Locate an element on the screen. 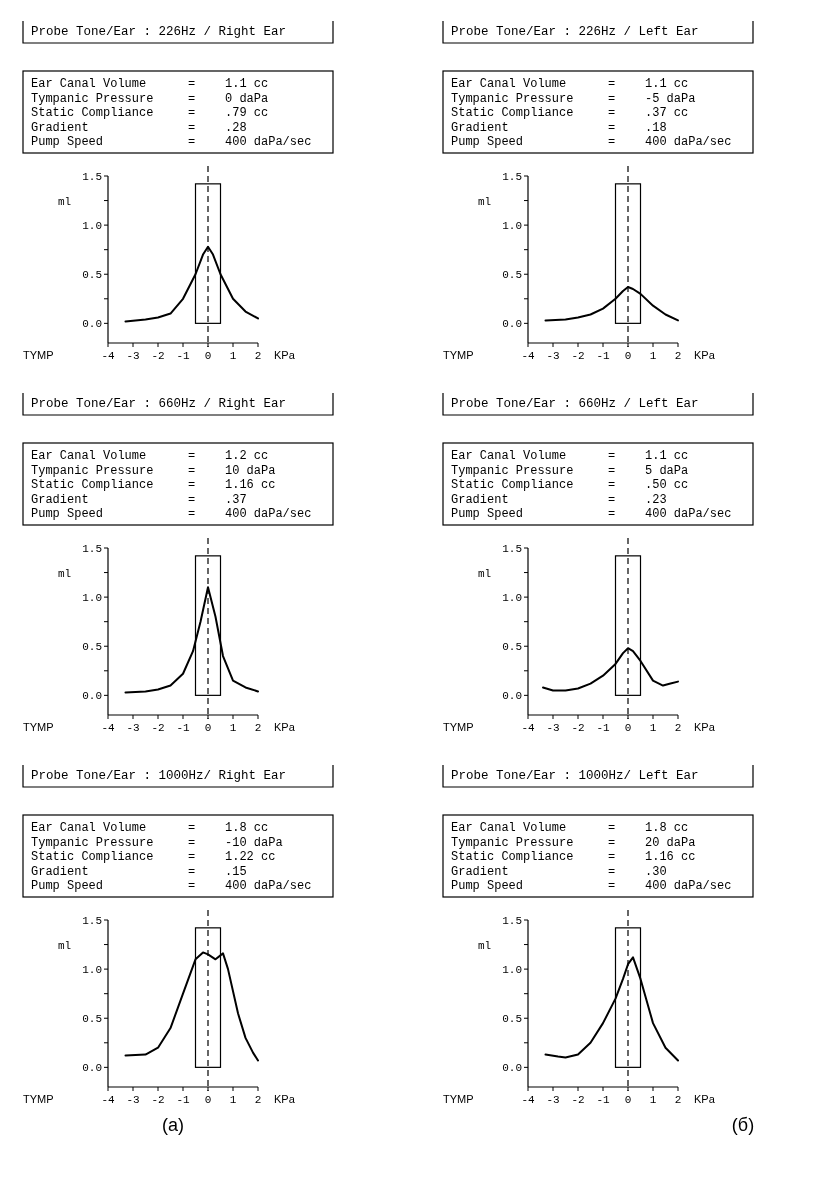  text: Gradient = .37 is located at coordinates (139, 499).